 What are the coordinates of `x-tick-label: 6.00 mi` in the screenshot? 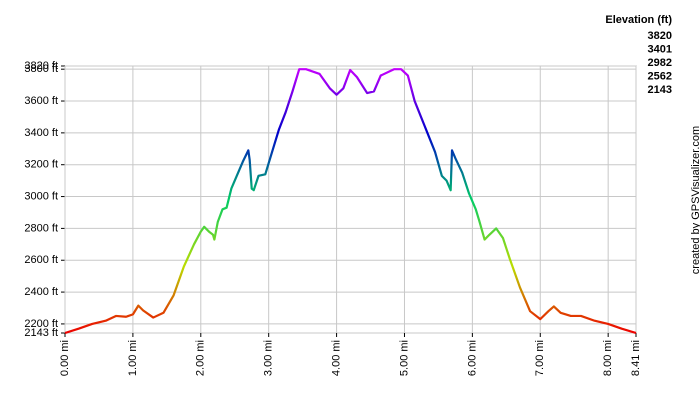 It's located at (472, 358).